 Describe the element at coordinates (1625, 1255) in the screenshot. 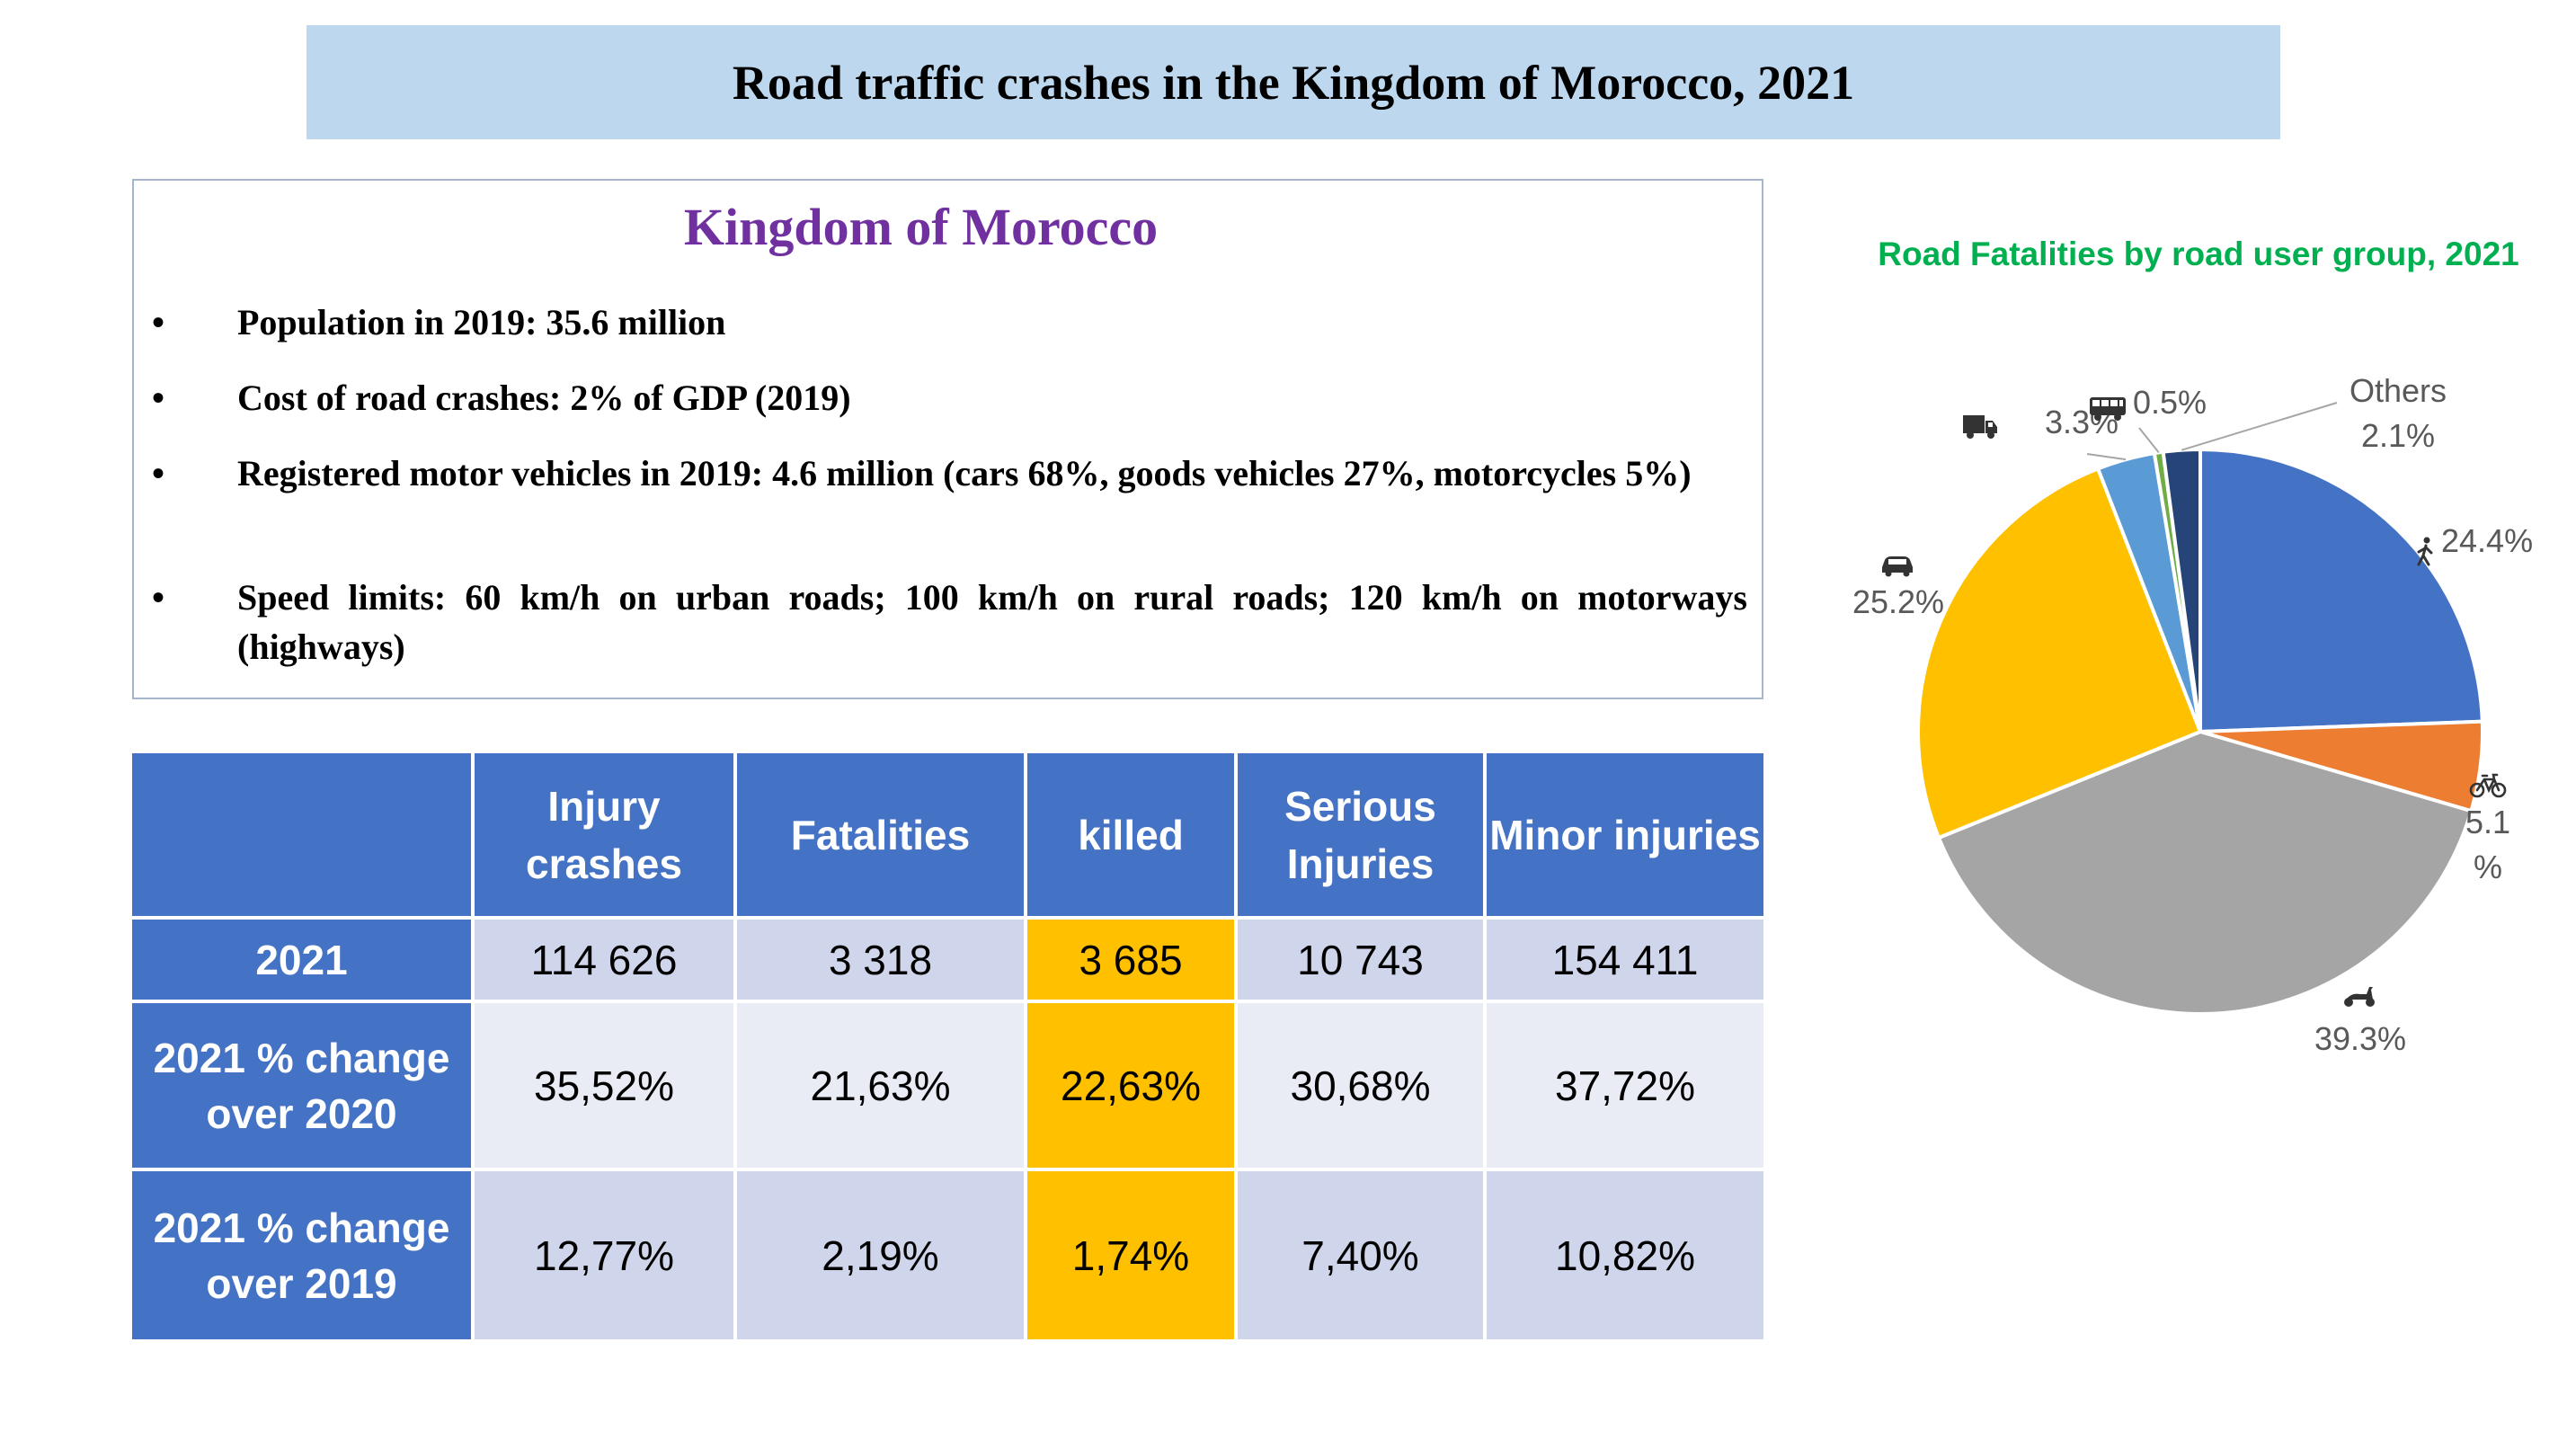

I see `table-cell: 10,82%` at that location.